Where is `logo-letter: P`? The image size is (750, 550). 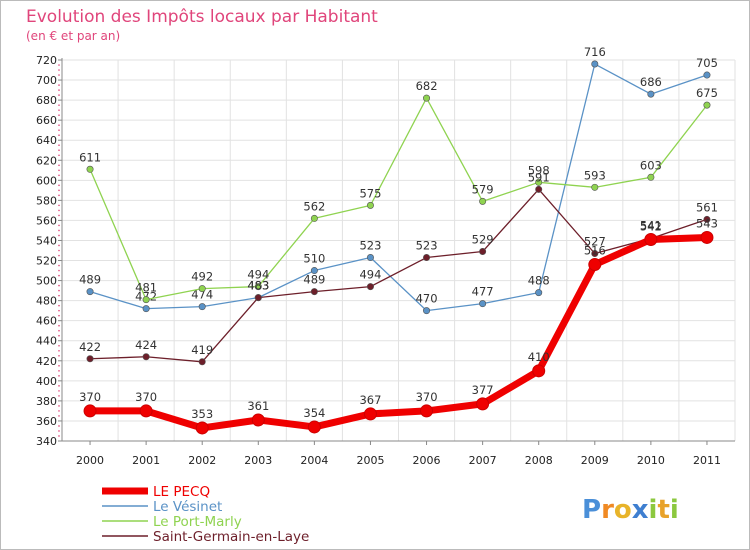 logo-letter: P is located at coordinates (591, 510).